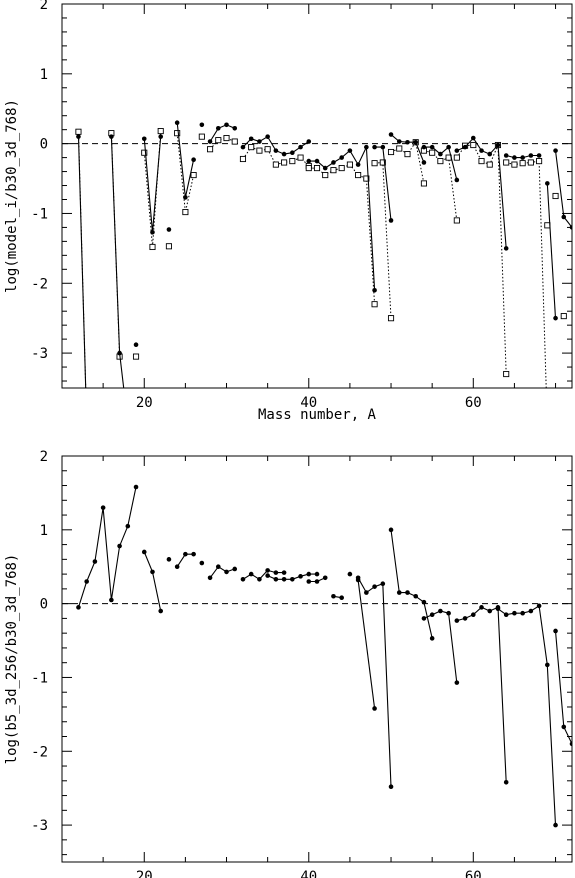  What do you see at coordinates (39, 284) in the screenshot?
I see `y-tick-label: -2` at bounding box center [39, 284].